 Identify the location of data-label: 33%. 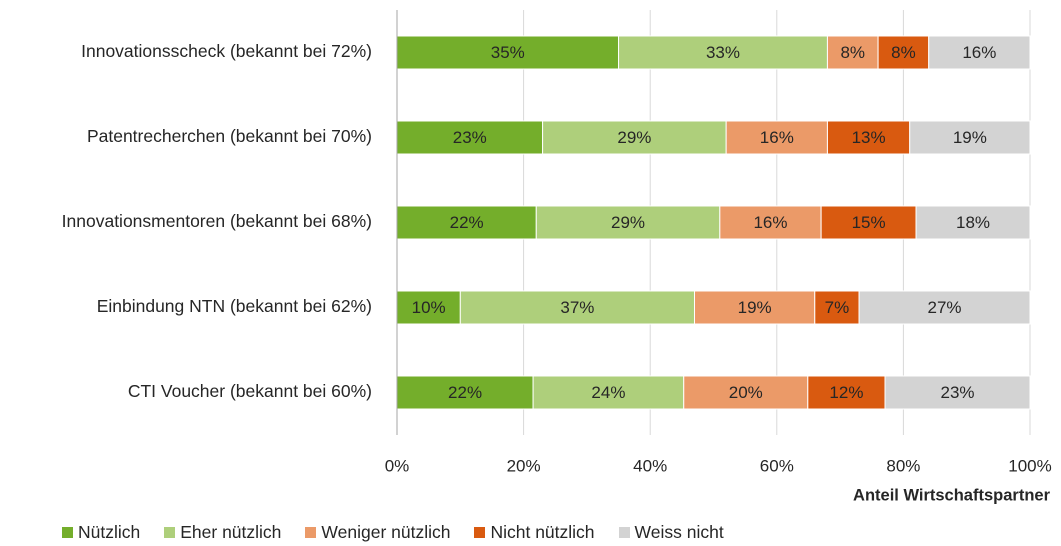
(723, 52).